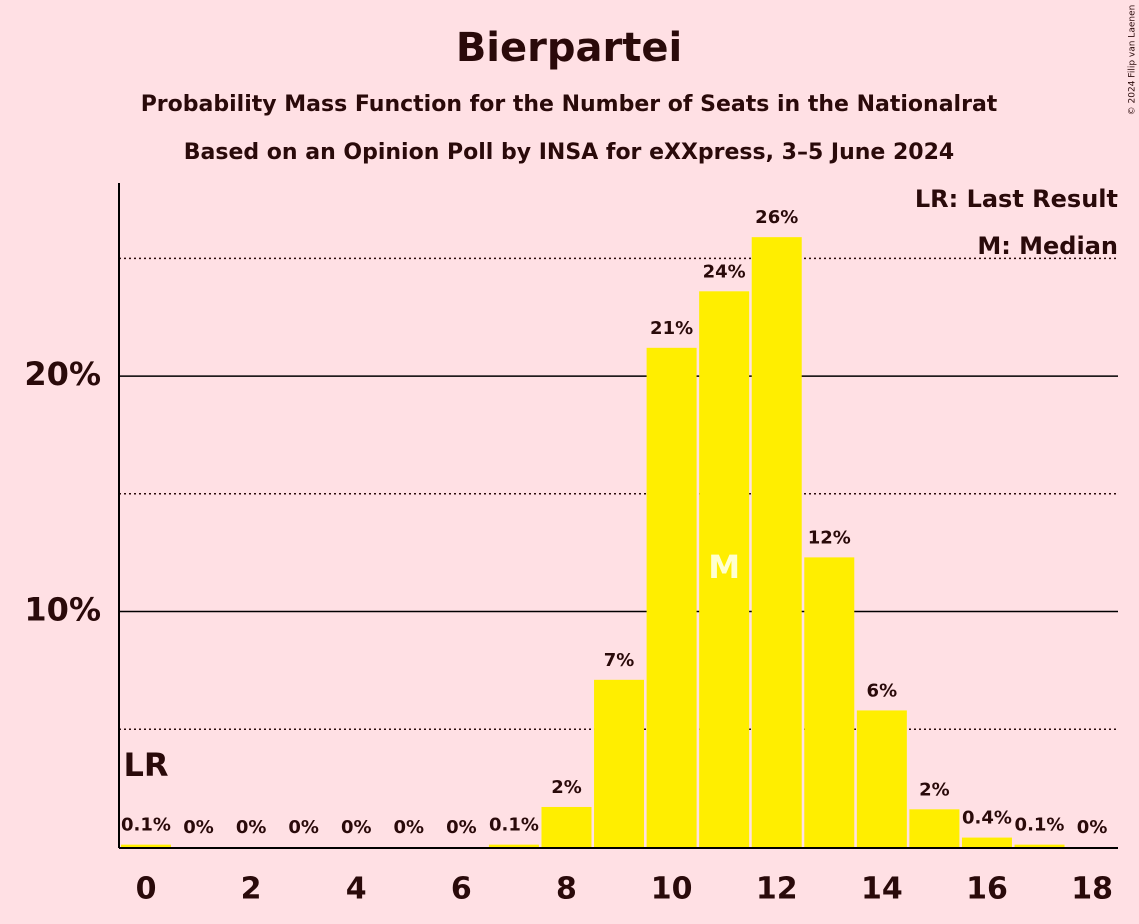  What do you see at coordinates (672, 889) in the screenshot?
I see `x-tick-label: 10` at bounding box center [672, 889].